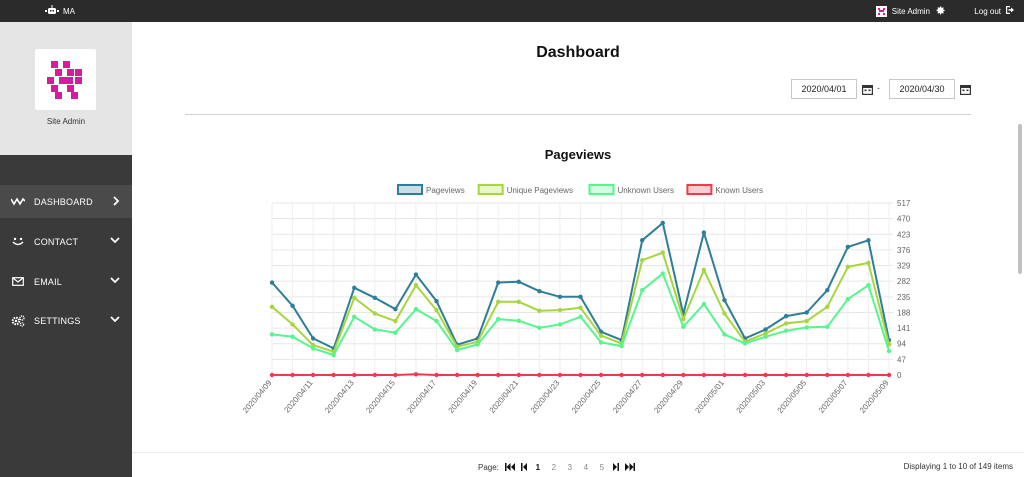 The height and width of the screenshot is (477, 1024). Describe the element at coordinates (1010, 11) in the screenshot. I see `sign-out-icon` at that location.